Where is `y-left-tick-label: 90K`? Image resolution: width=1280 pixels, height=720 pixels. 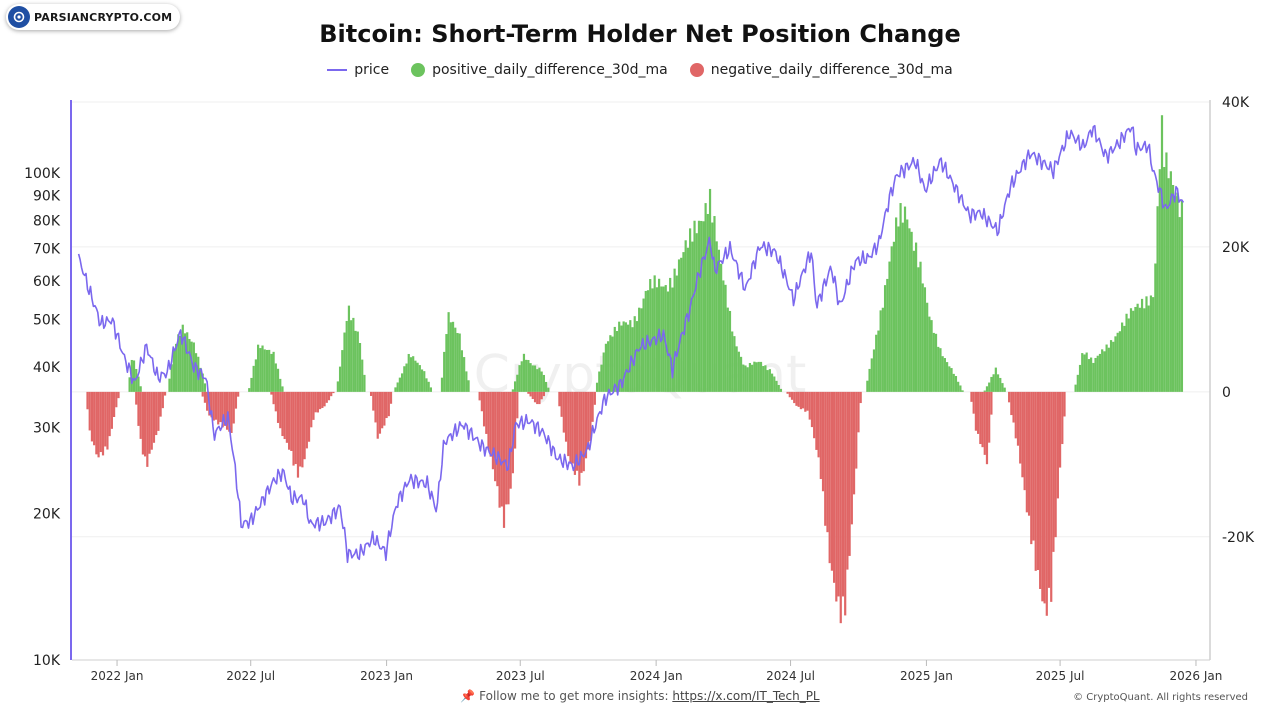
y-left-tick-label: 90K is located at coordinates (47, 196).